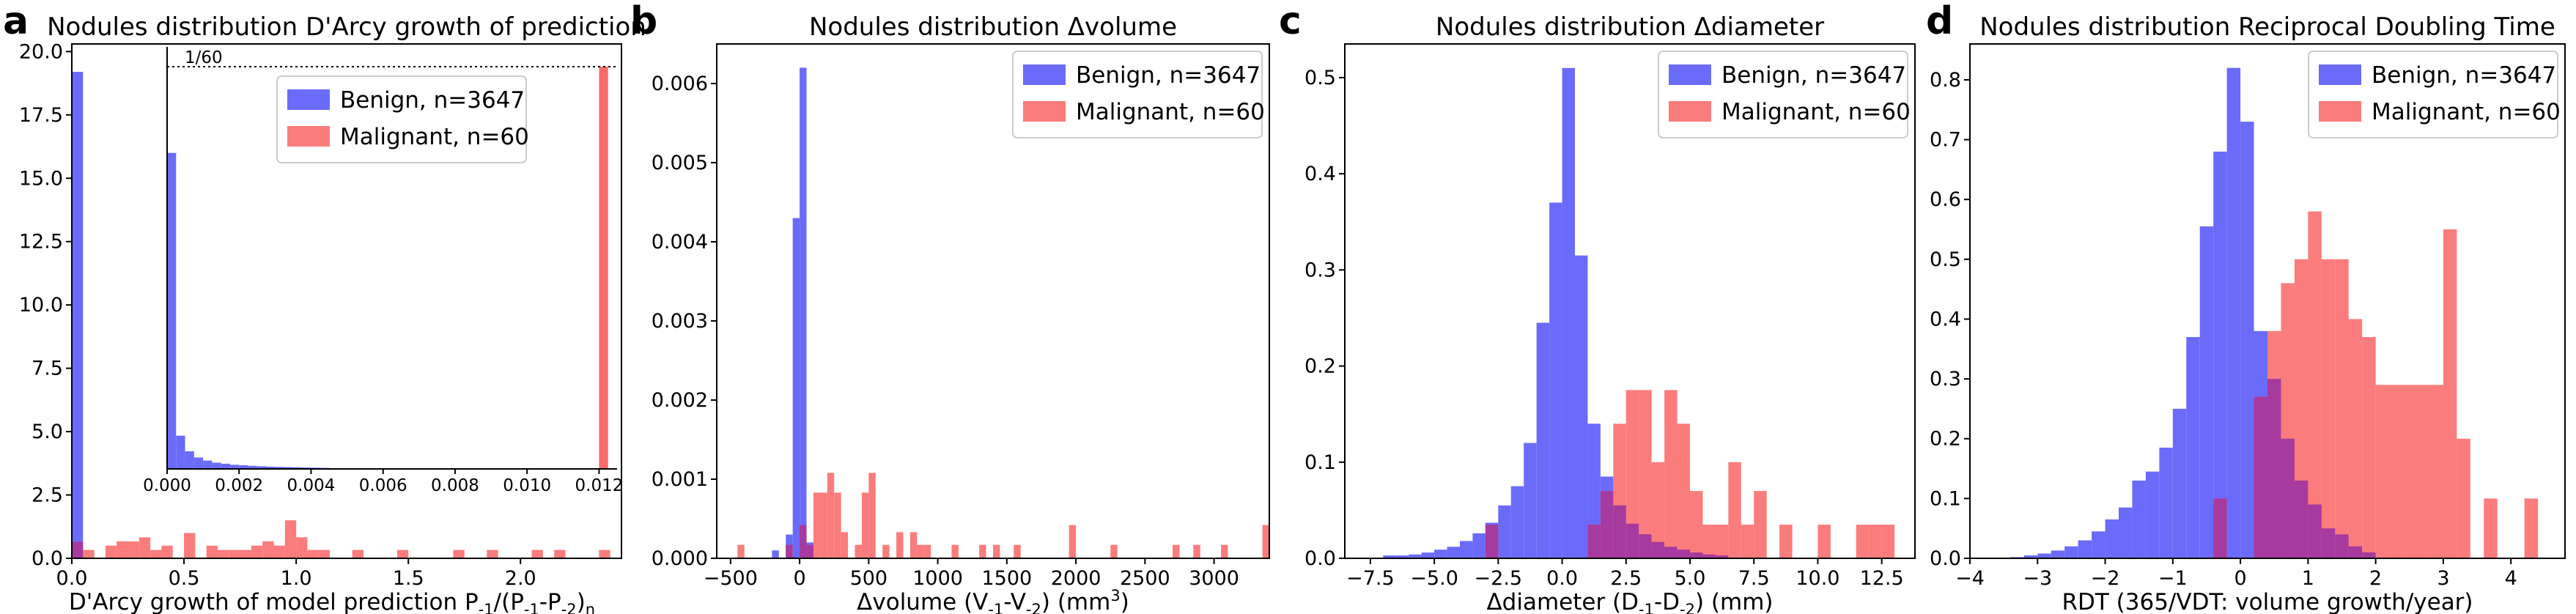  I want to click on panel-d-legend-label: Malignant, n=60, so click(2466, 112).